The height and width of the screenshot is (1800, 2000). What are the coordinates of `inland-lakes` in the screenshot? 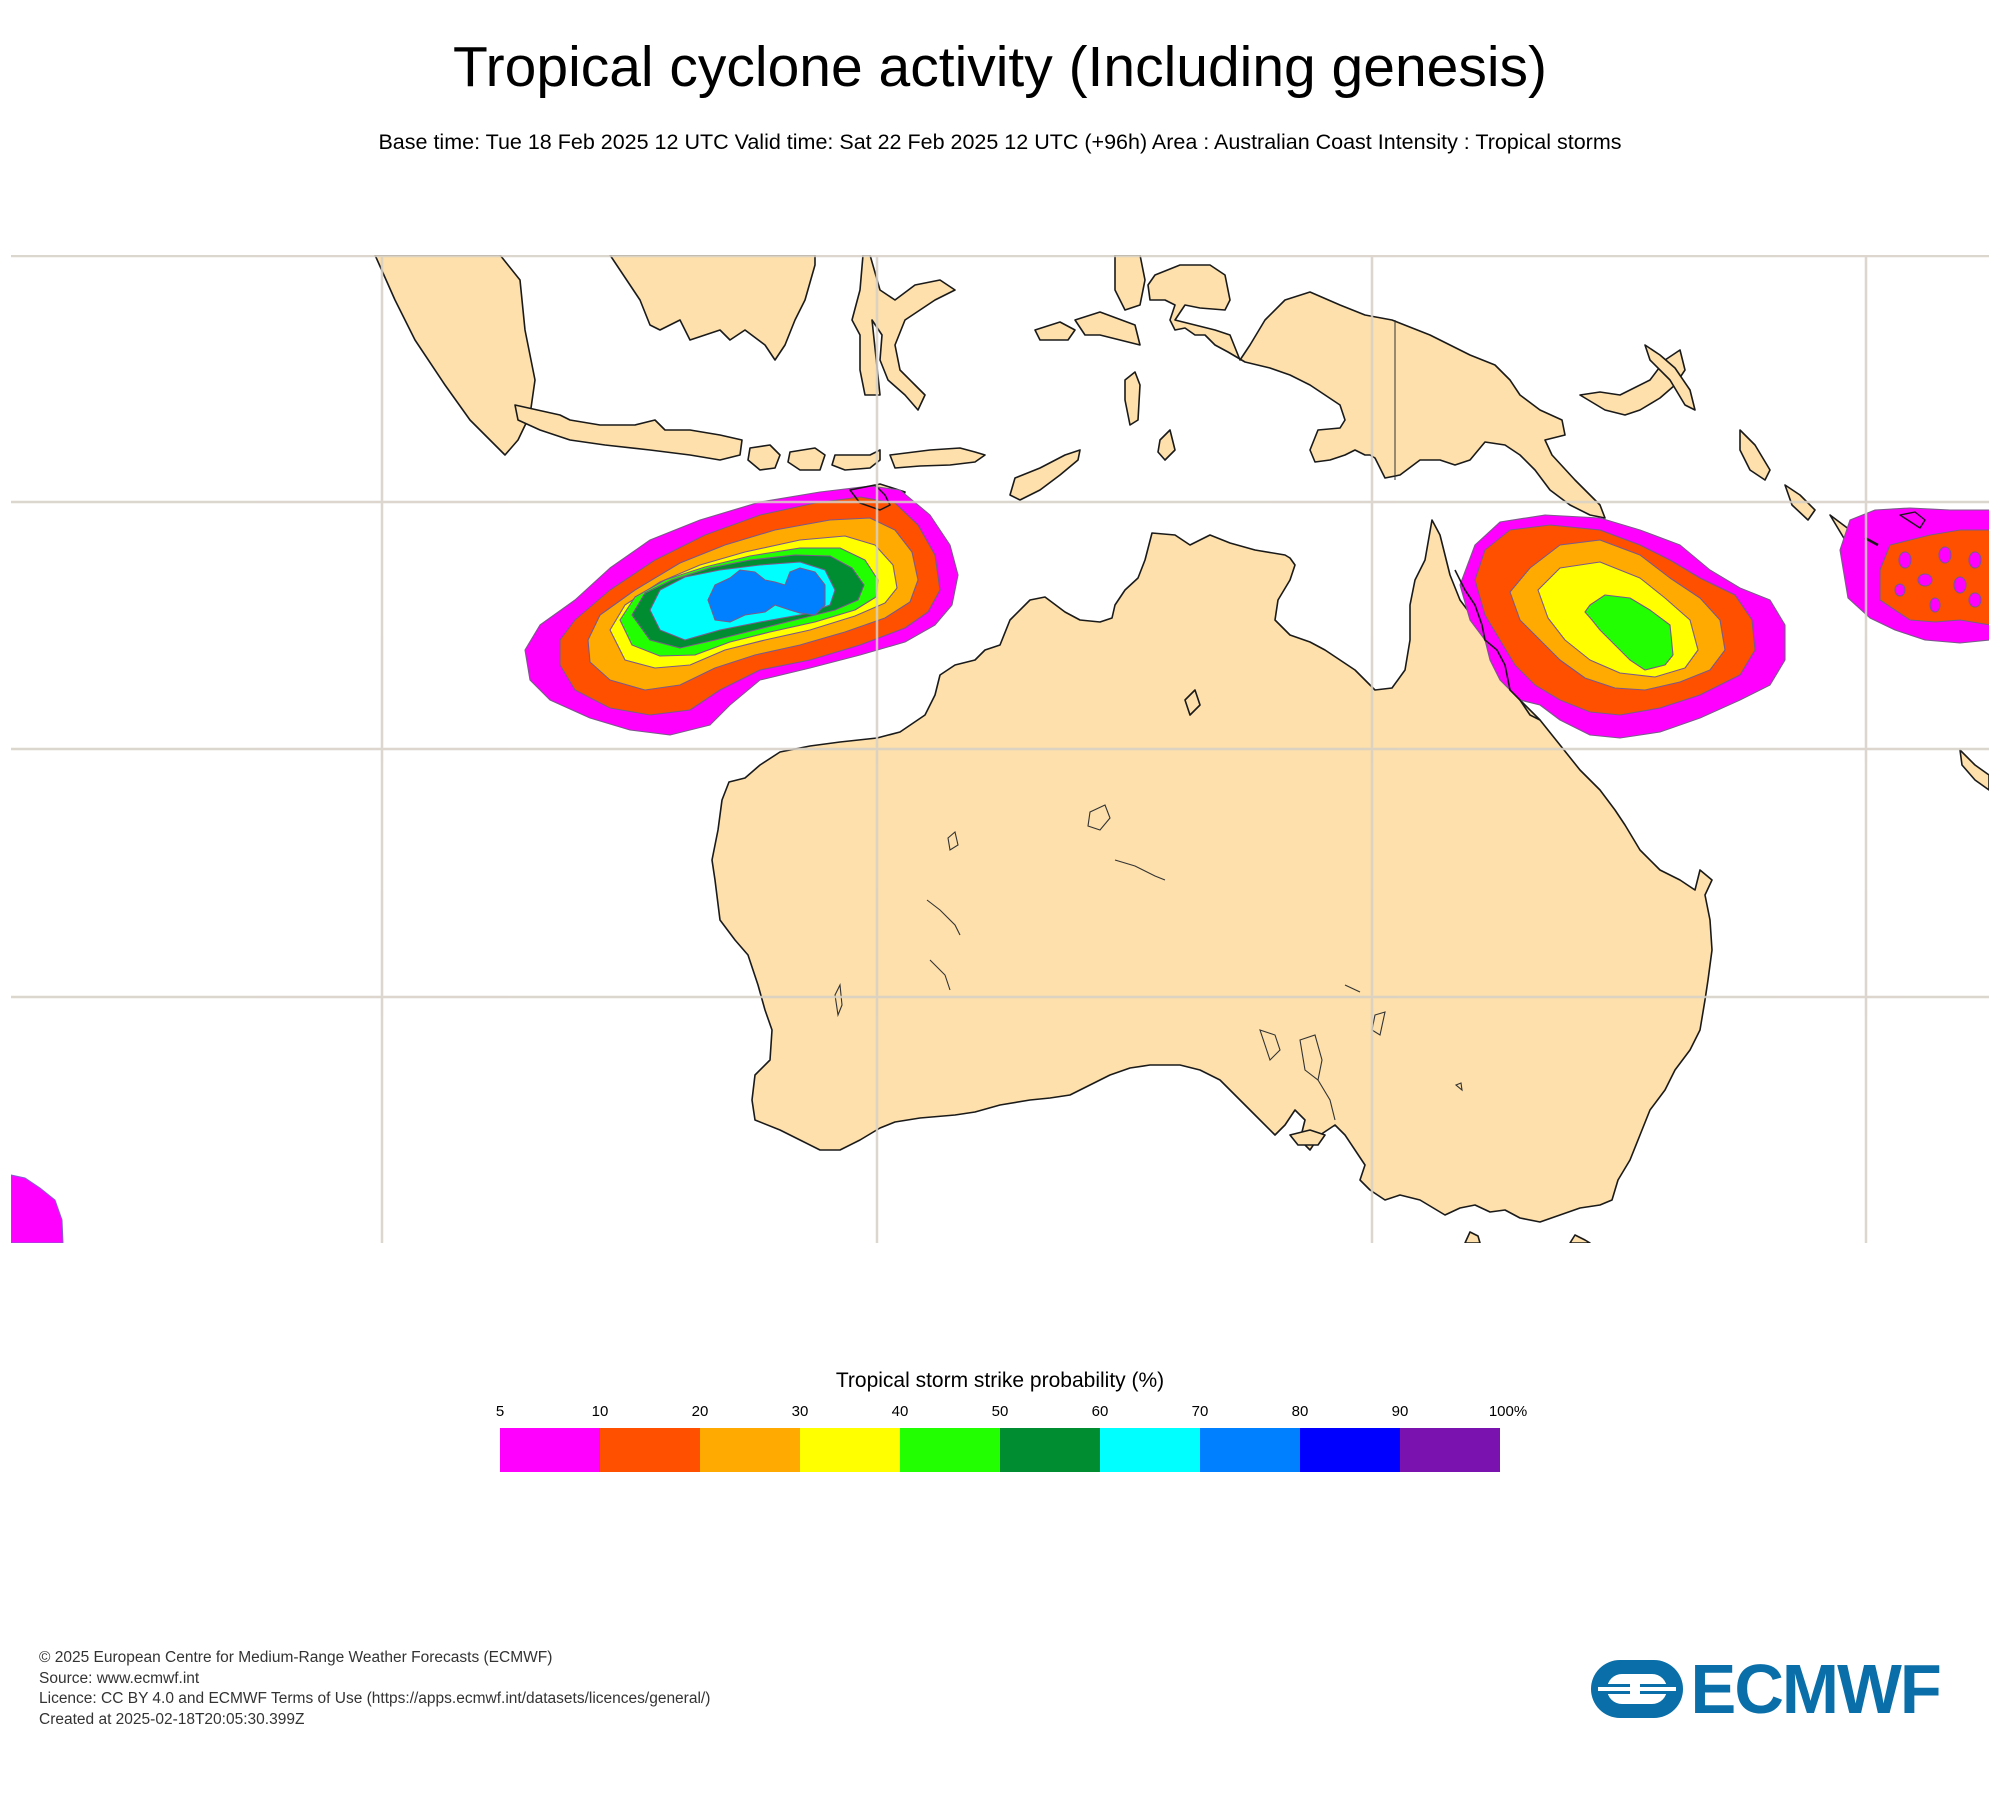 It's located at (1148, 962).